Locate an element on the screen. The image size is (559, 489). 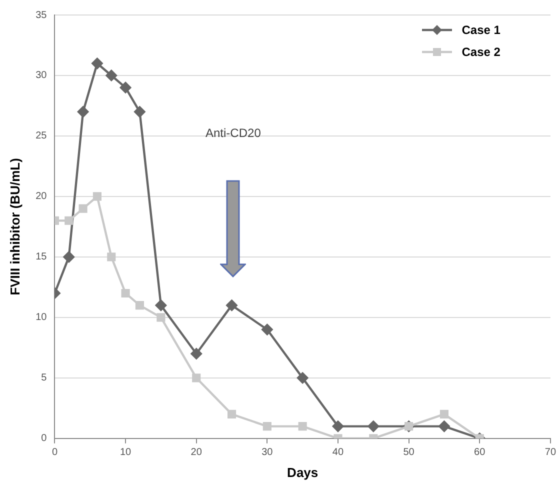
legend-label: Case 2 is located at coordinates (481, 52).